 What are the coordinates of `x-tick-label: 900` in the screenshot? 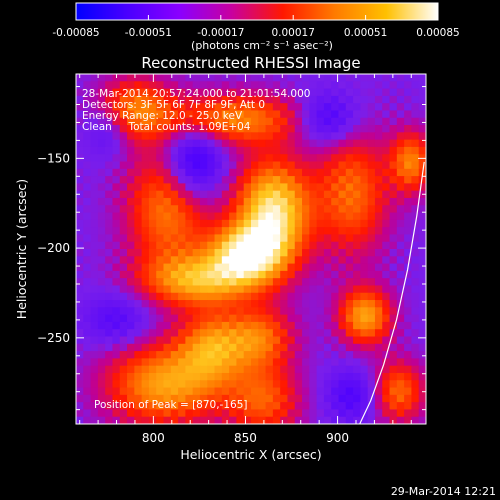 It's located at (337, 438).